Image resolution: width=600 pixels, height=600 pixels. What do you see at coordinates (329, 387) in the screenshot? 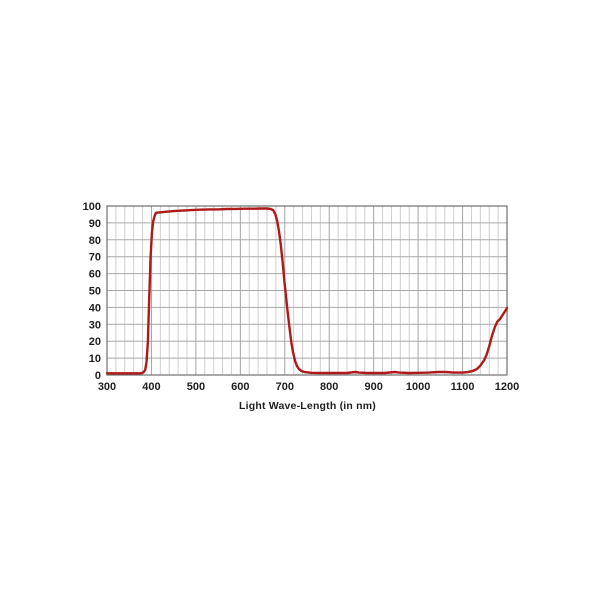
I see `x-tick-label: 800` at bounding box center [329, 387].